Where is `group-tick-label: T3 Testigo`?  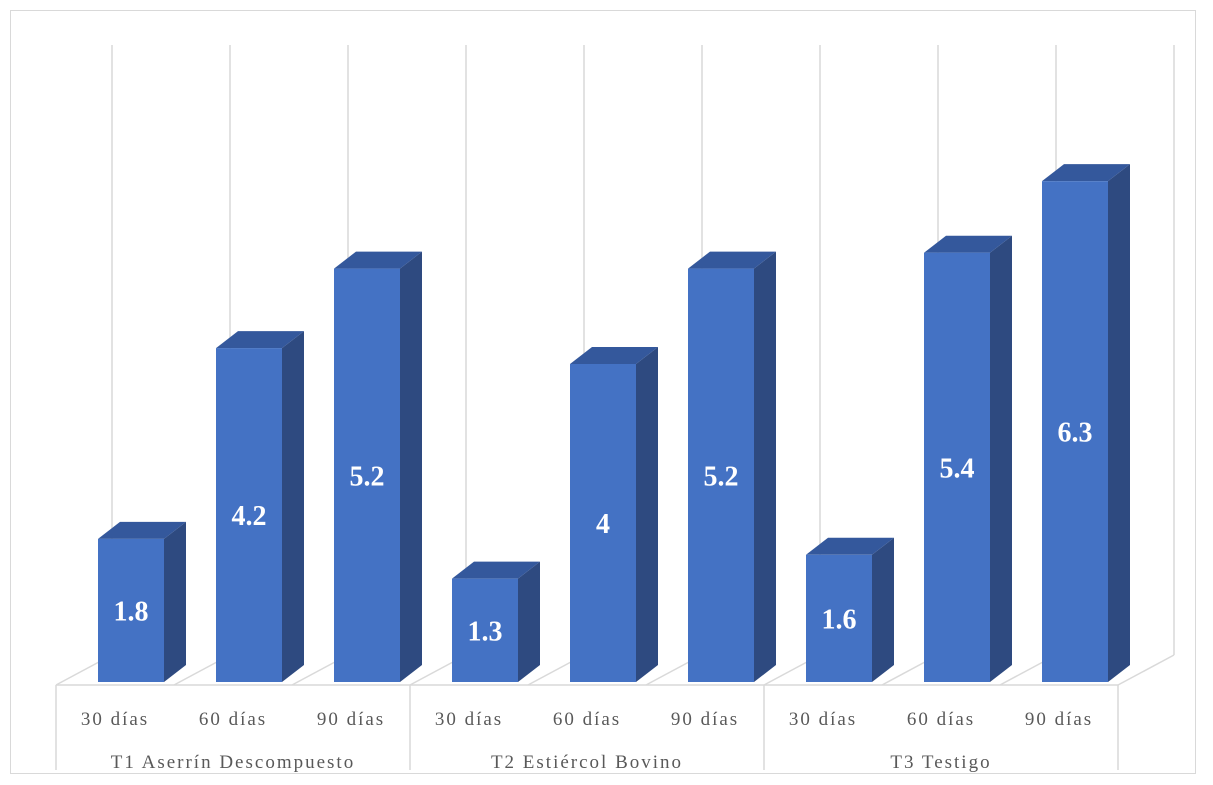 group-tick-label: T3 Testigo is located at coordinates (940, 762).